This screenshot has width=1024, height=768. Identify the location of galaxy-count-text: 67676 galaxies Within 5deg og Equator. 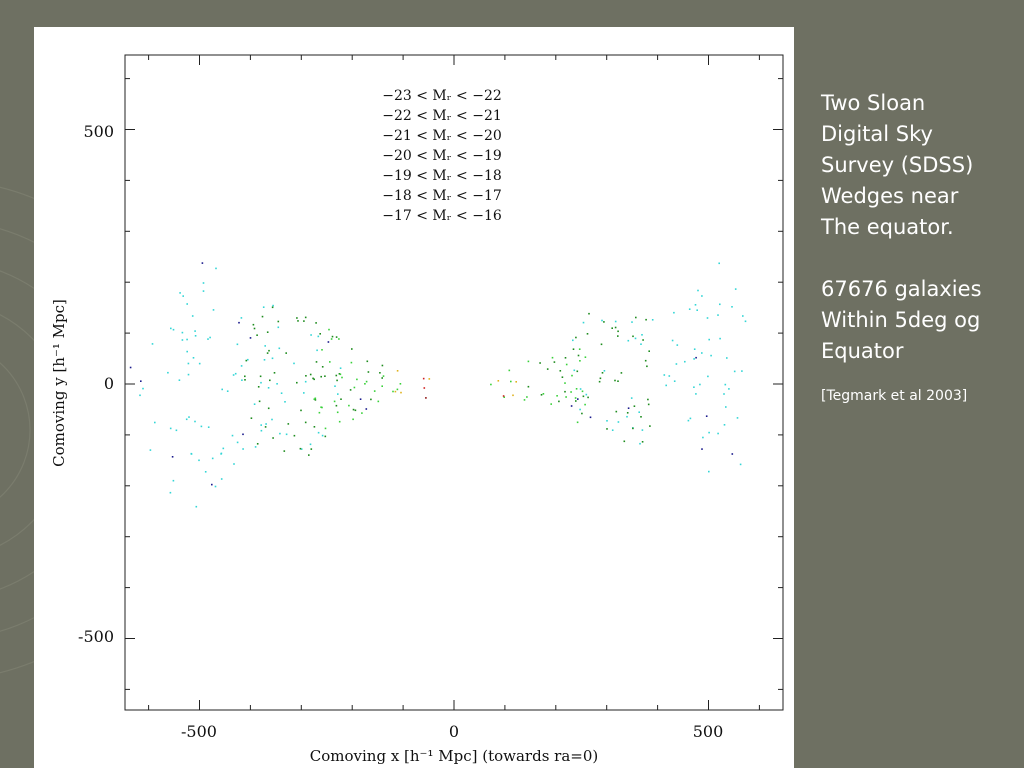
(921, 320).